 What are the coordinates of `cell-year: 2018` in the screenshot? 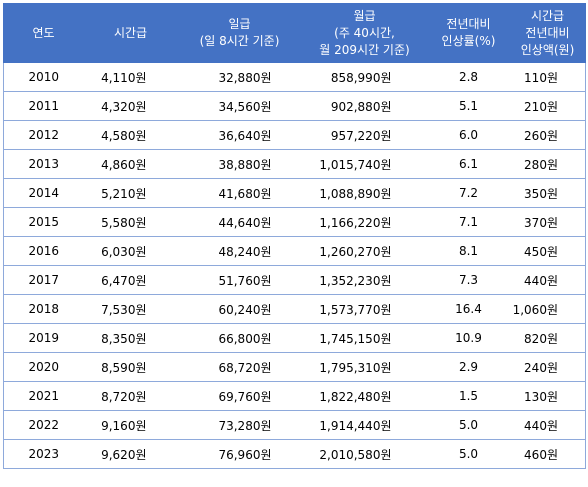 It's located at (43, 309).